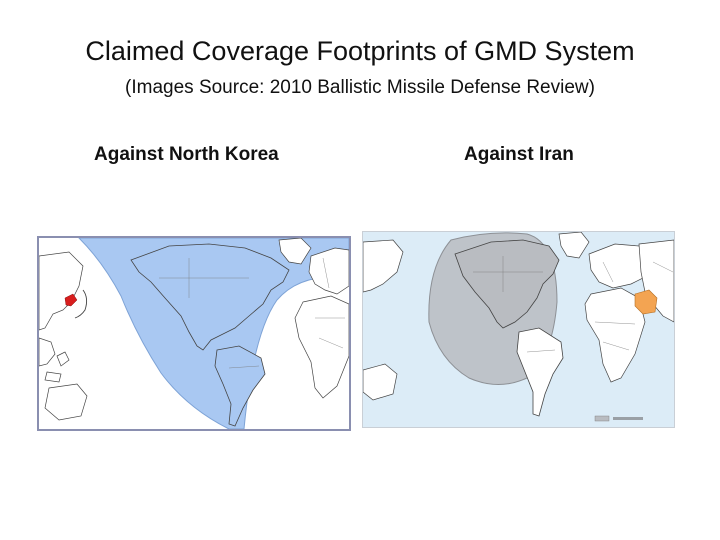 The image size is (720, 540). What do you see at coordinates (81, 304) in the screenshot?
I see `landmass-japan` at bounding box center [81, 304].